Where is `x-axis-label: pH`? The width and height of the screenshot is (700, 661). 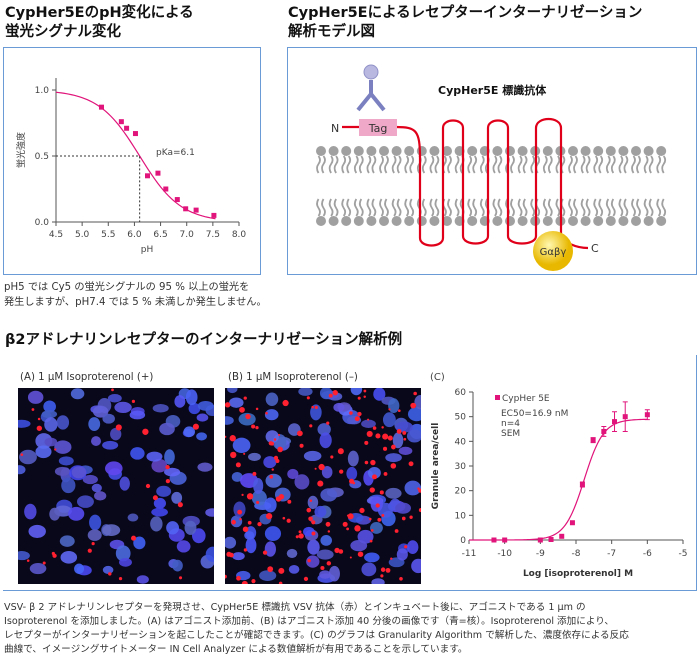
x-axis-label: pH is located at coordinates (147, 250).